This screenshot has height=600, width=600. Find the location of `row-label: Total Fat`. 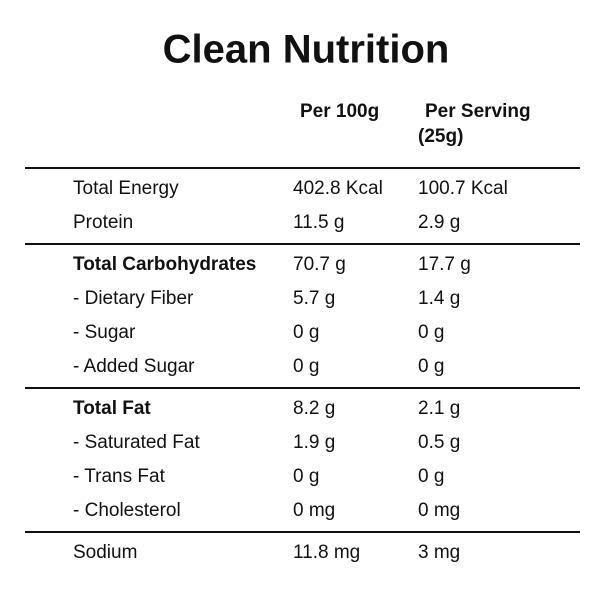

row-label: Total Fat is located at coordinates (112, 408).